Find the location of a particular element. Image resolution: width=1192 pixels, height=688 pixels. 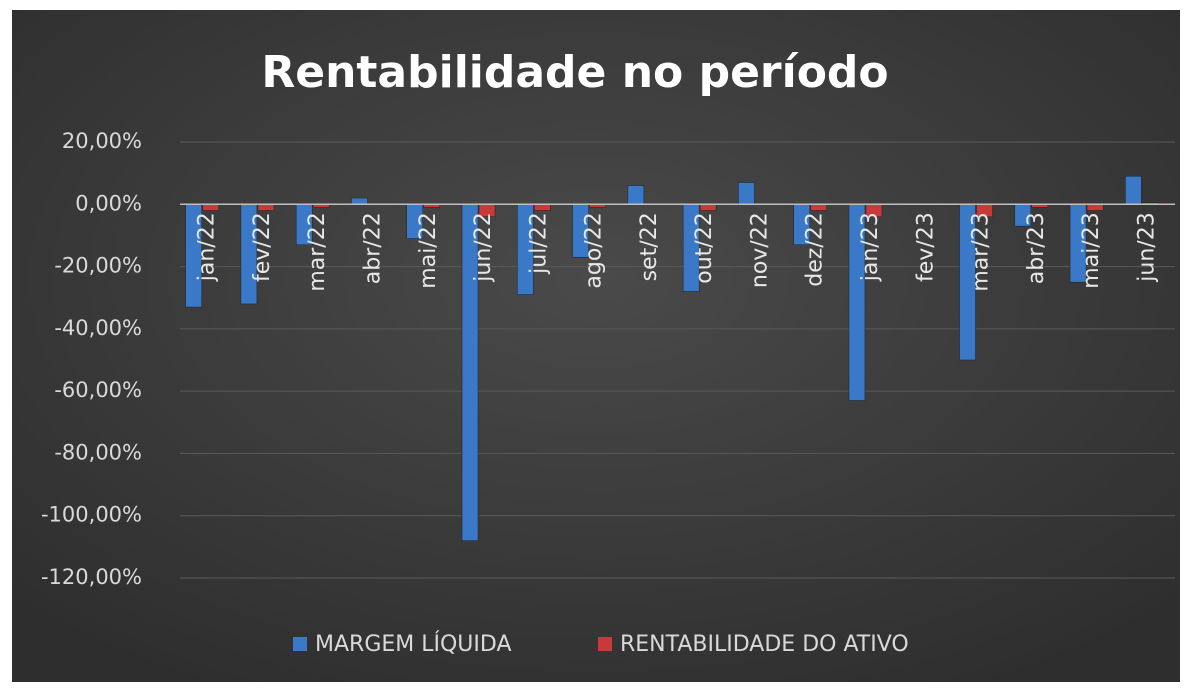

y-tick-label: -120,00% is located at coordinates (91, 577).